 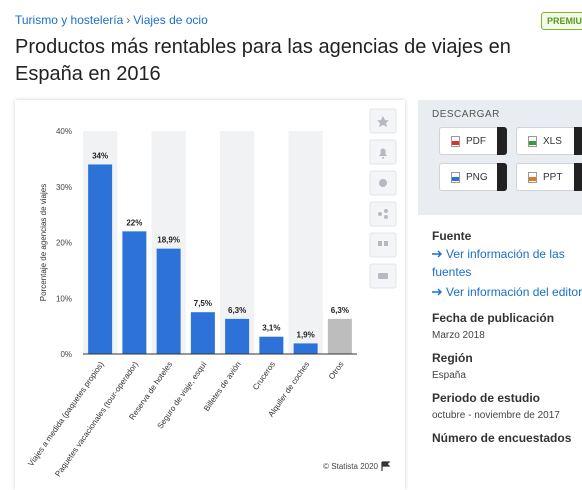 I want to click on bell-icon, so click(x=383, y=153).